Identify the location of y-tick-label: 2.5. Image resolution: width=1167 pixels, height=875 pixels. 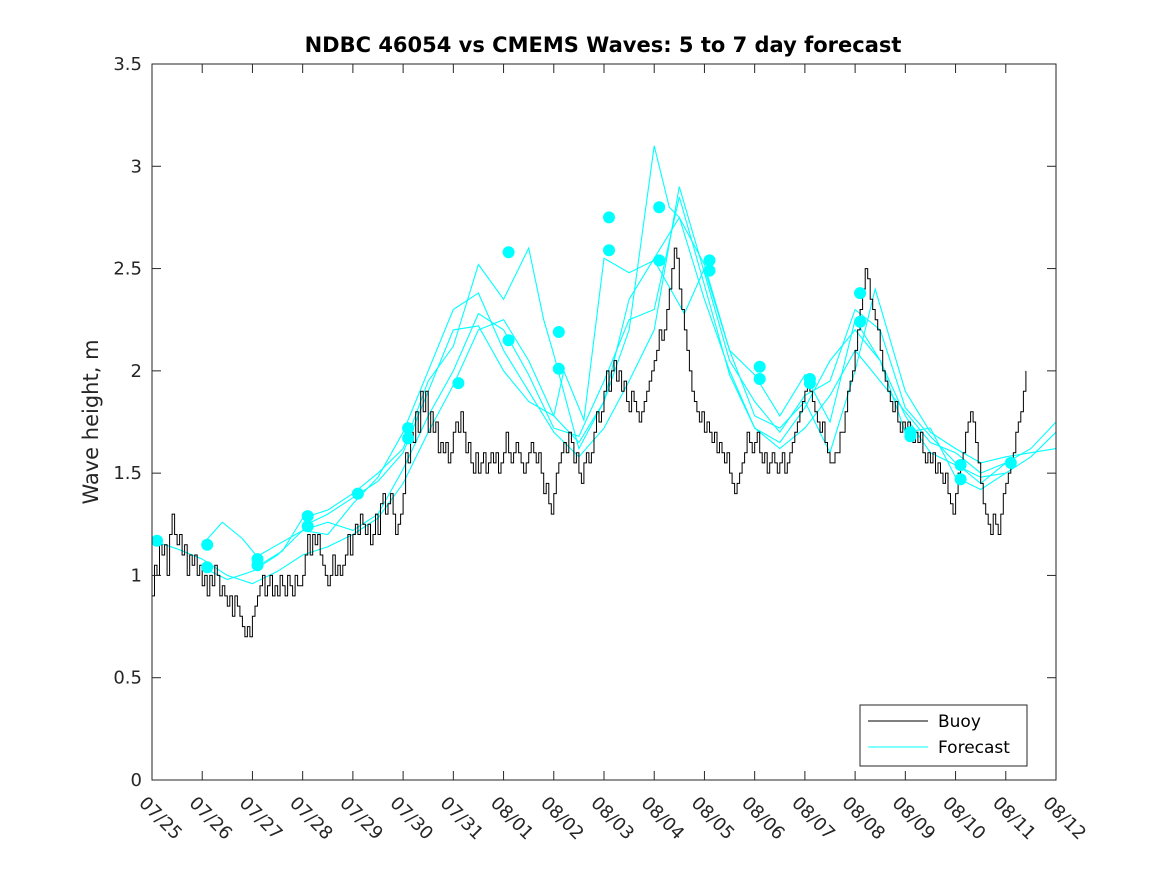
(127, 269).